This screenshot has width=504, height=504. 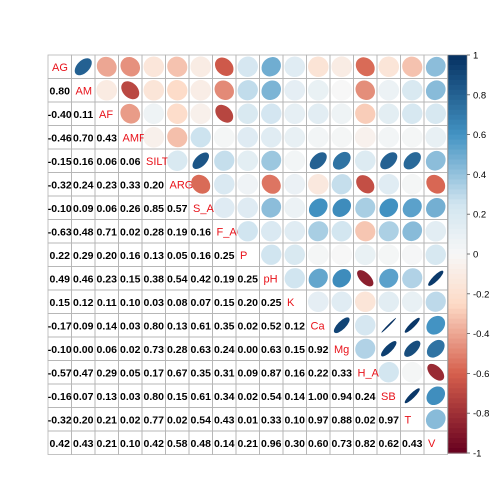 What do you see at coordinates (271, 373) in the screenshot?
I see `correlation-value-label: 0.87` at bounding box center [271, 373].